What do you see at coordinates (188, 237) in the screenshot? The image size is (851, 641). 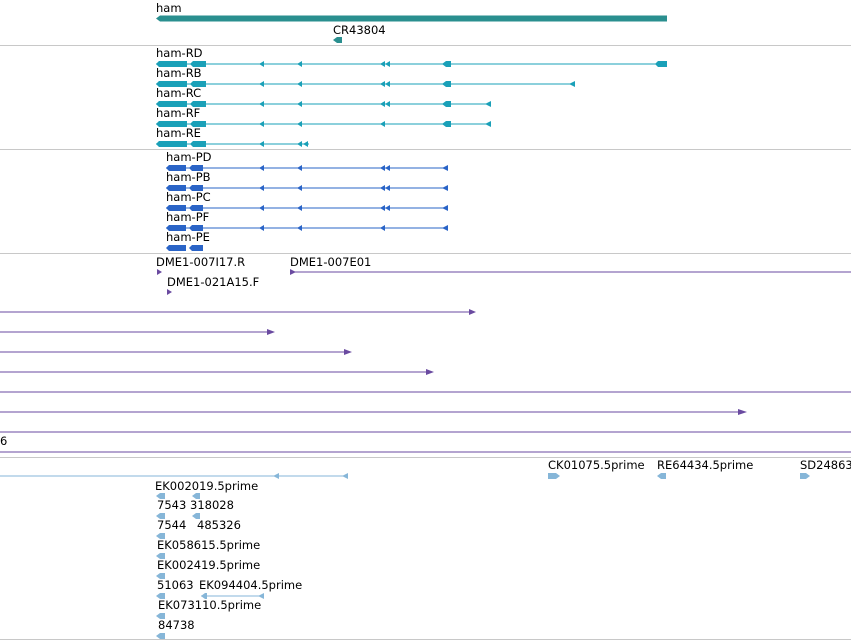 I see `protein-label: ham-PE` at bounding box center [188, 237].